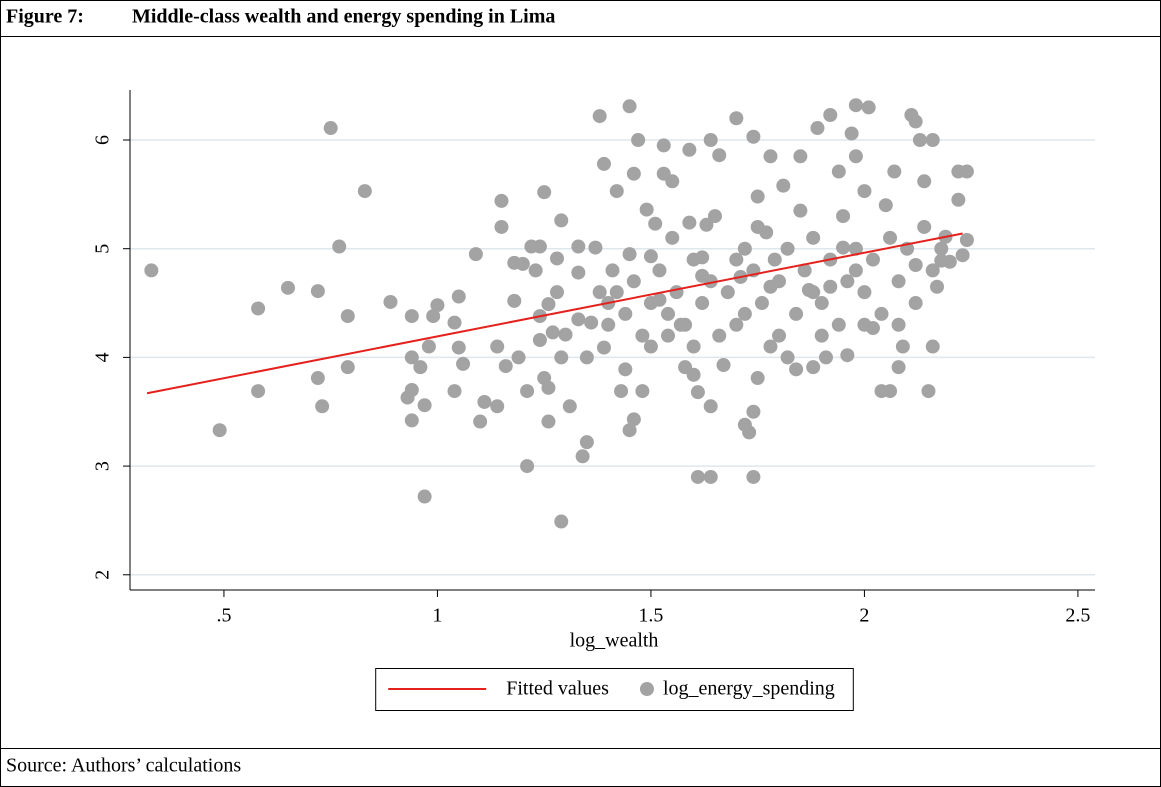 The image size is (1161, 787). What do you see at coordinates (123, 766) in the screenshot?
I see `source-note: Source: Authors’ calculations` at bounding box center [123, 766].